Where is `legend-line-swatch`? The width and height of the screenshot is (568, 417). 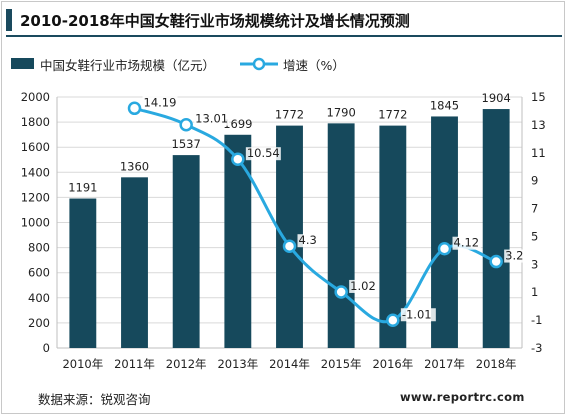
legend-line-swatch is located at coordinates (259, 64).